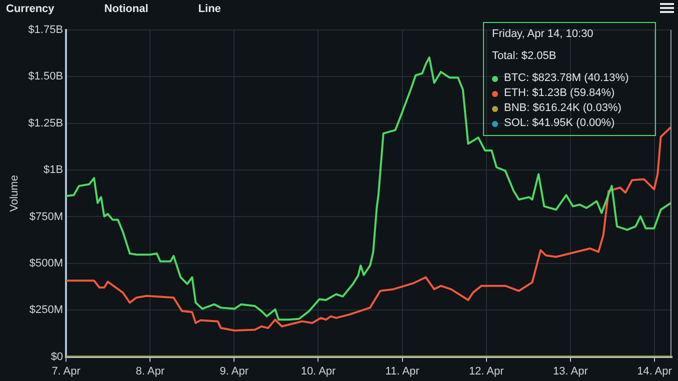 This screenshot has width=678, height=381. What do you see at coordinates (46, 310) in the screenshot?
I see `y-tick-label: $250M` at bounding box center [46, 310].